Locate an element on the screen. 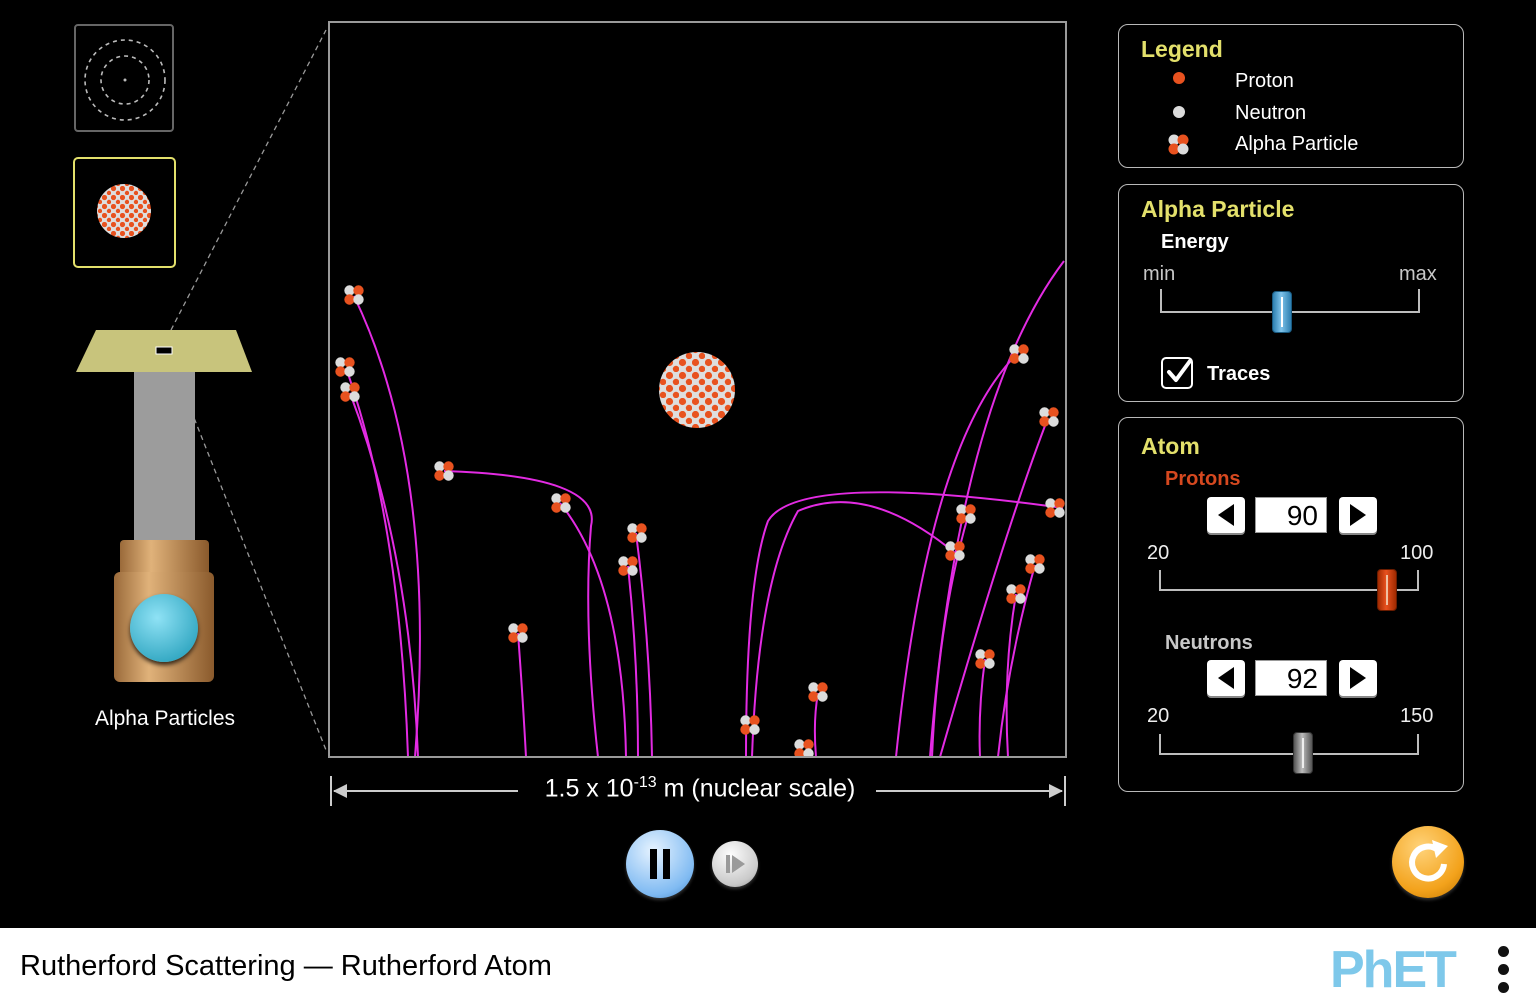 The image size is (1536, 1008). pause-button is located at coordinates (660, 864).